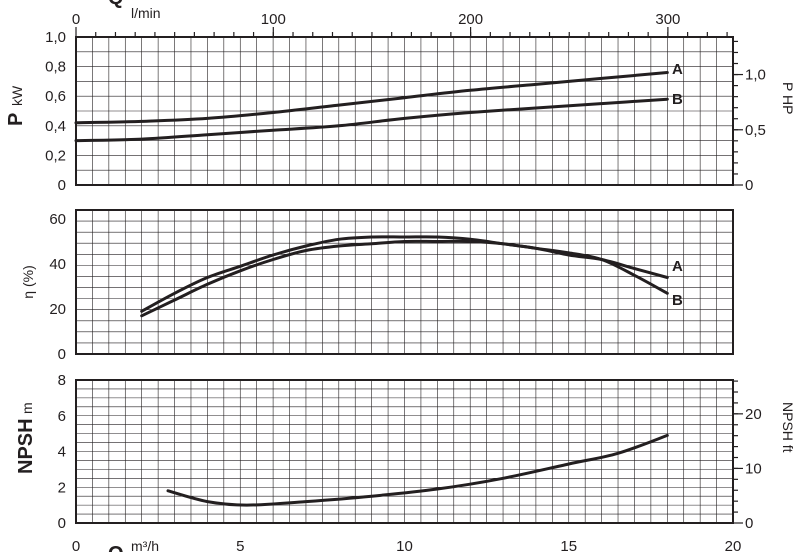 Image resolution: width=798 pixels, height=552 pixels. What do you see at coordinates (404, 274) in the screenshot?
I see `efficiency-curve-a` at bounding box center [404, 274].